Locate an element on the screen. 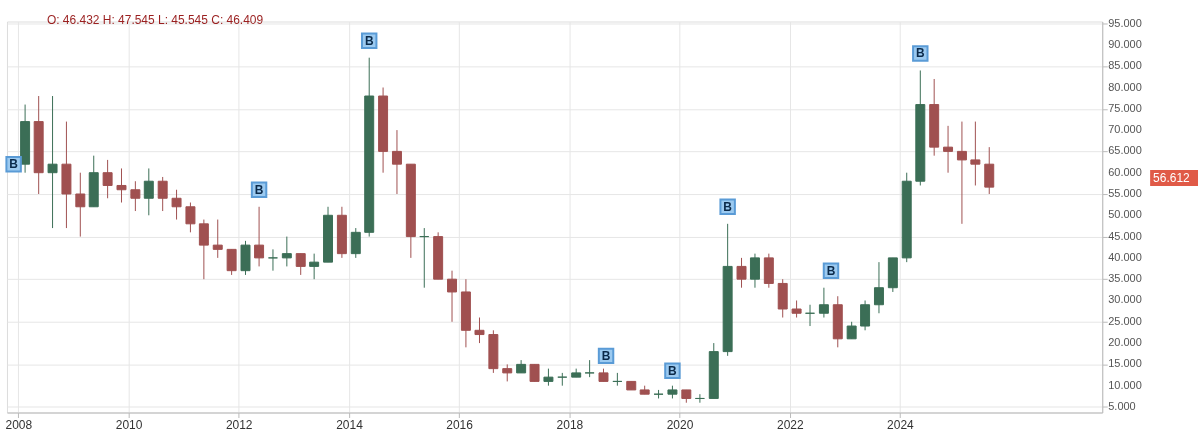  y-tick-label: 45.000 is located at coordinates (1125, 235).